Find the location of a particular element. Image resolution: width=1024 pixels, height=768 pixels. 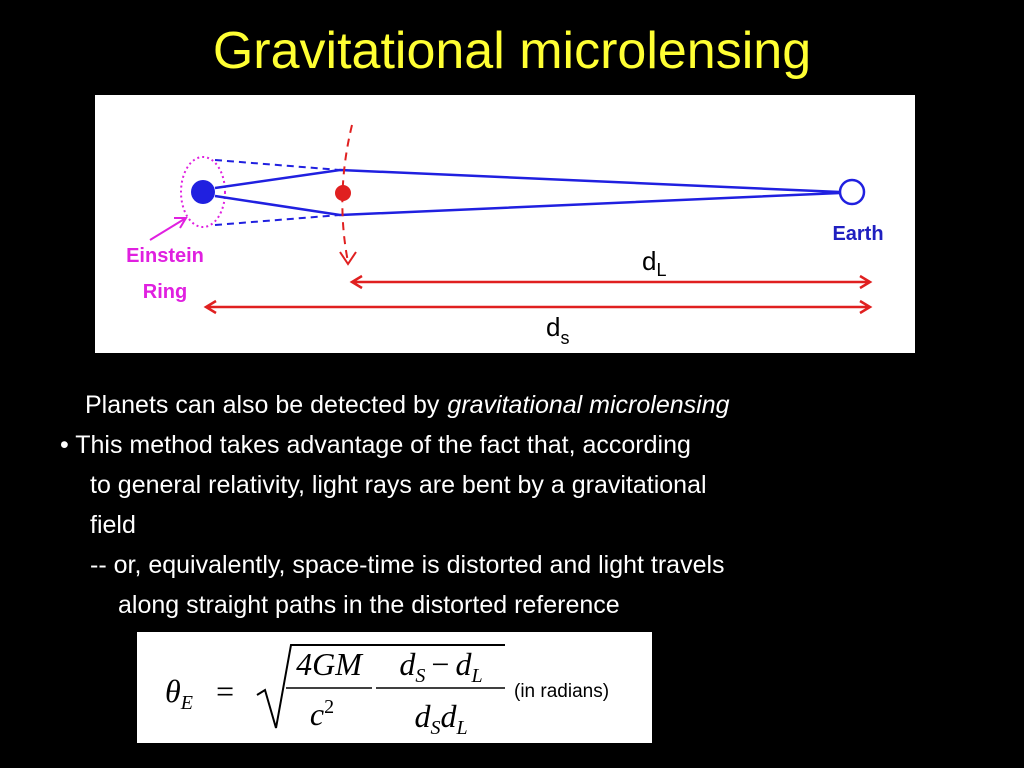

formula-den: c2 is located at coordinates (322, 714).